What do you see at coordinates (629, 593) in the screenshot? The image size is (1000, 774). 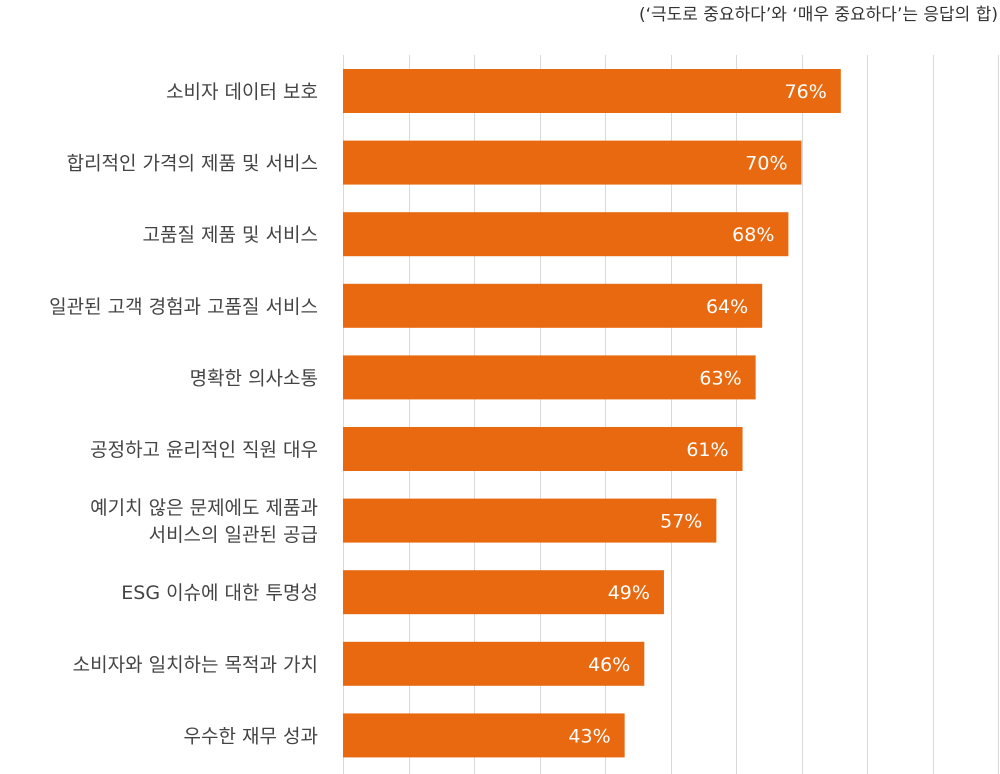 I see `value-label: 49%` at bounding box center [629, 593].